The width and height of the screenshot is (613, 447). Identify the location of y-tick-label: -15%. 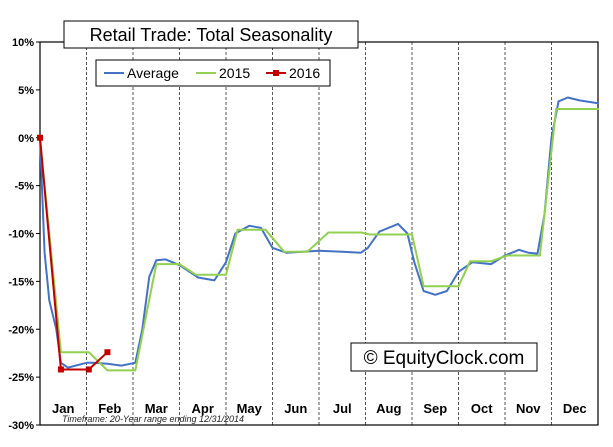
(21, 282).